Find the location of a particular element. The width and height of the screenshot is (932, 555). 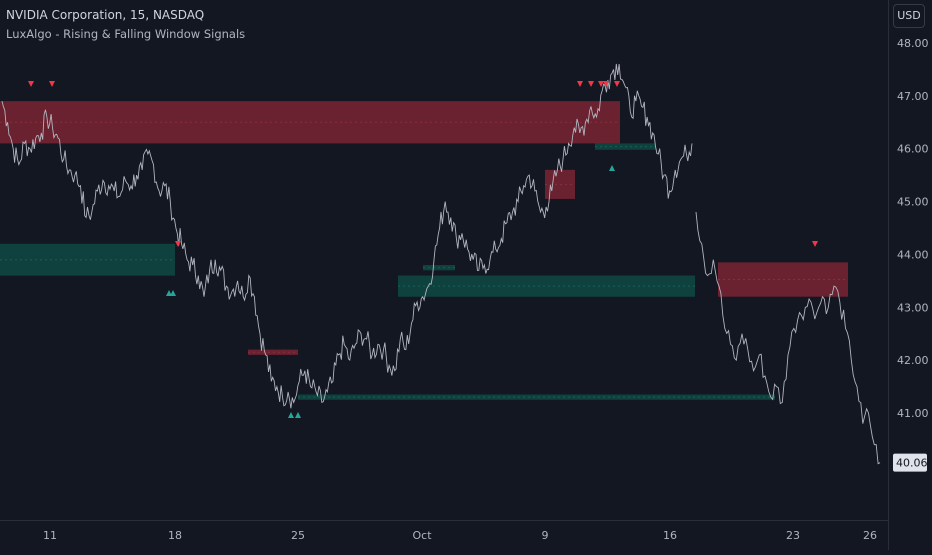

last-price-label: 40.06 is located at coordinates (912, 463).